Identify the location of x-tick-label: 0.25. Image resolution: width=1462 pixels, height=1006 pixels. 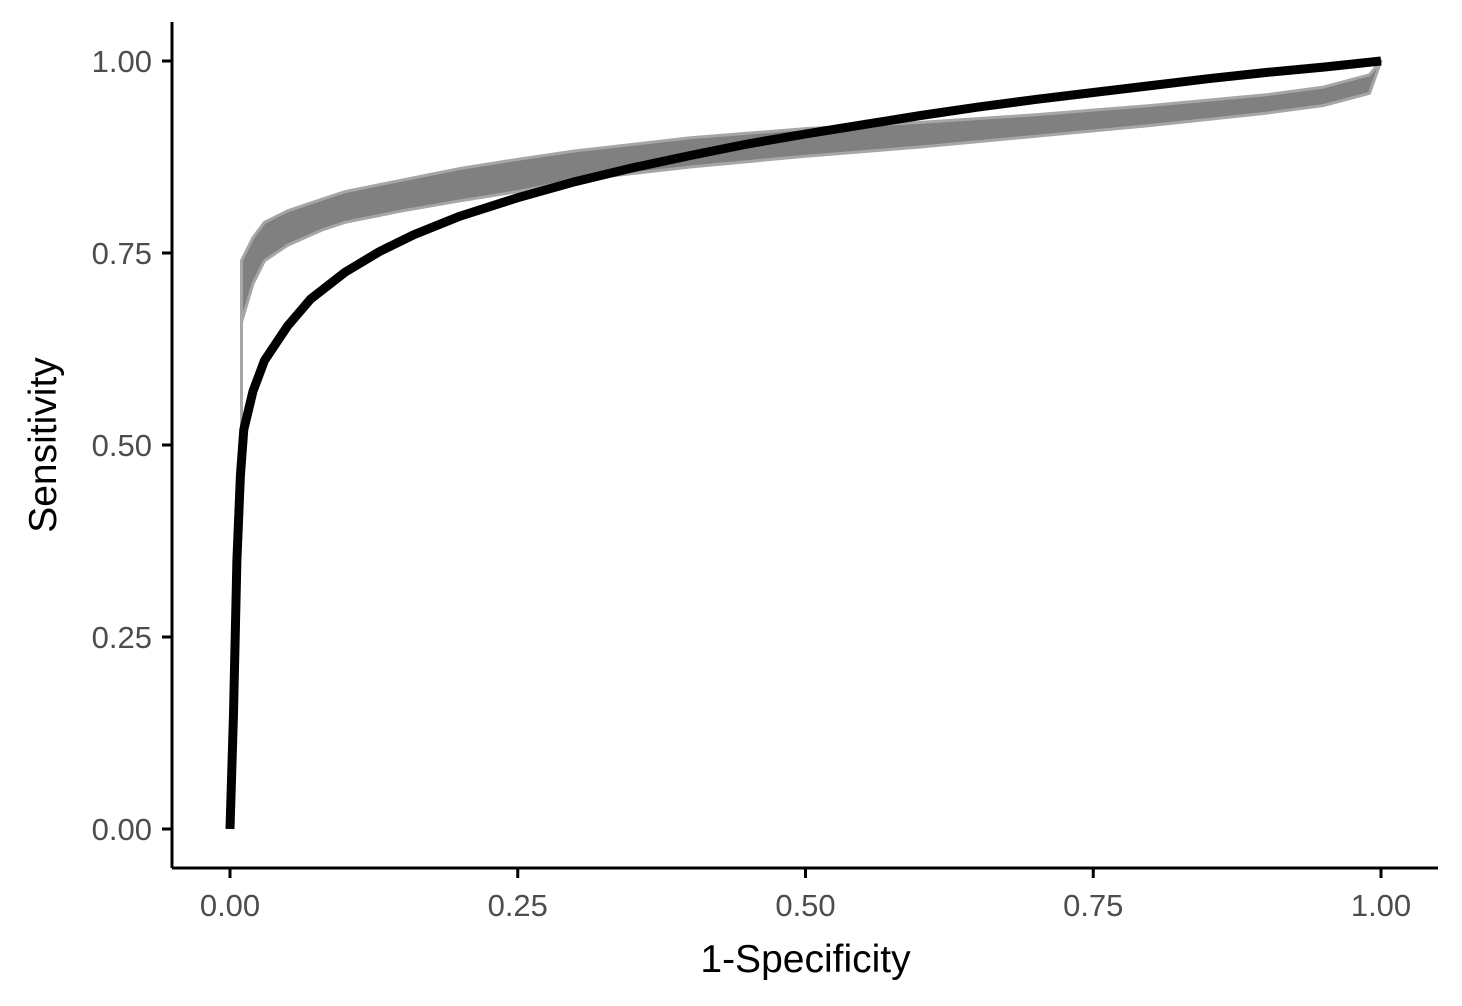
(518, 905).